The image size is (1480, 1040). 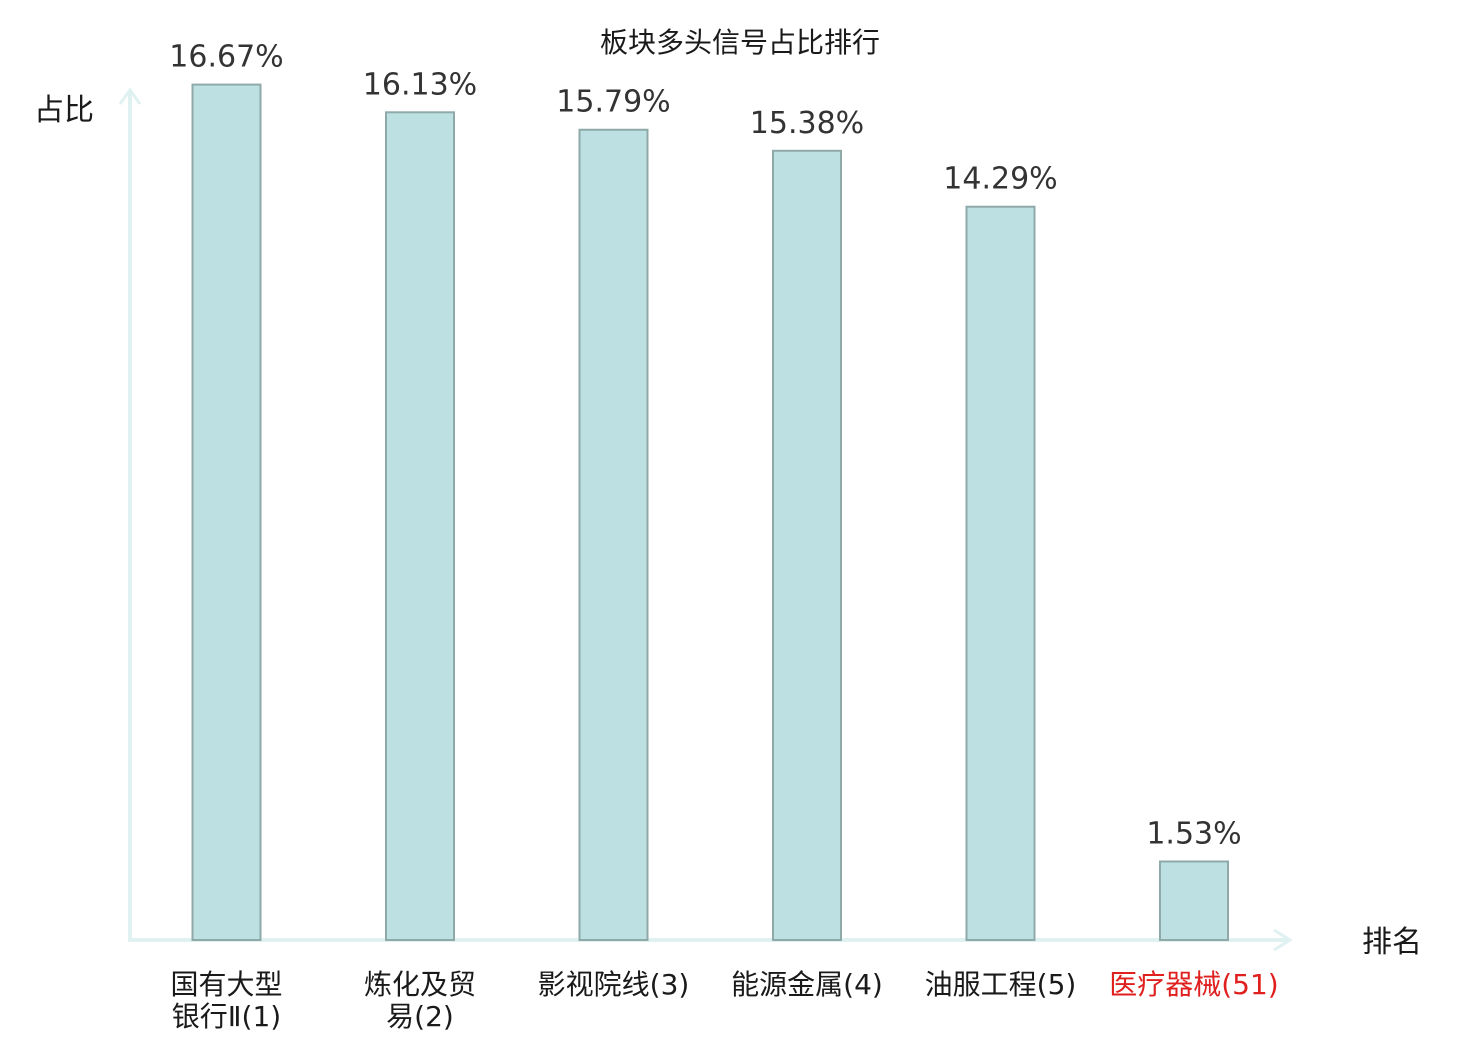 I want to click on x-tick-label-line: 医疗器械(51), so click(x=1193, y=984).